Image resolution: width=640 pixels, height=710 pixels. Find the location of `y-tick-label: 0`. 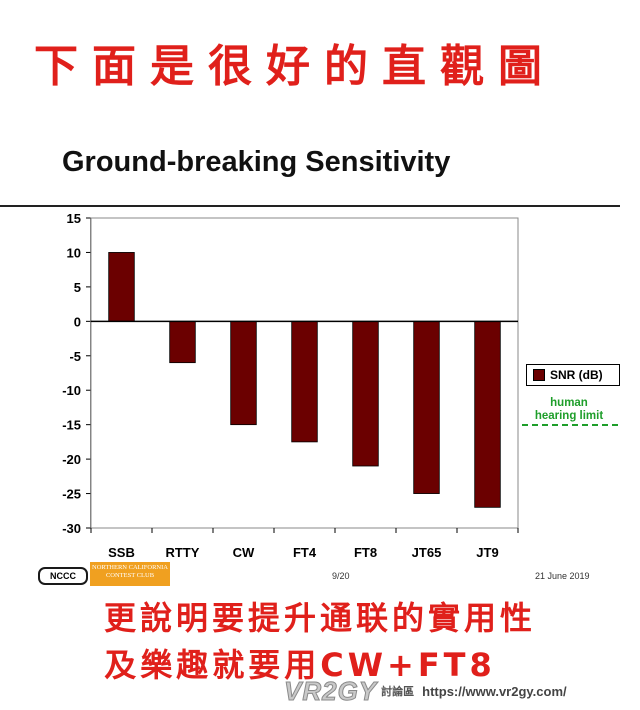

y-tick-label: 0 is located at coordinates (77, 321).